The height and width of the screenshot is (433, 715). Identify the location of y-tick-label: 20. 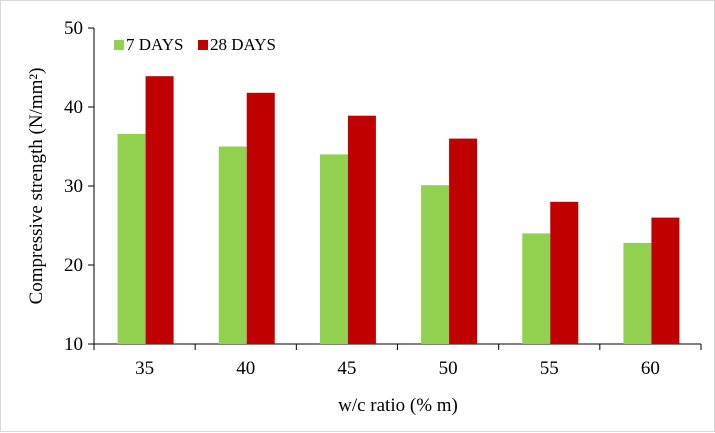
(73, 265).